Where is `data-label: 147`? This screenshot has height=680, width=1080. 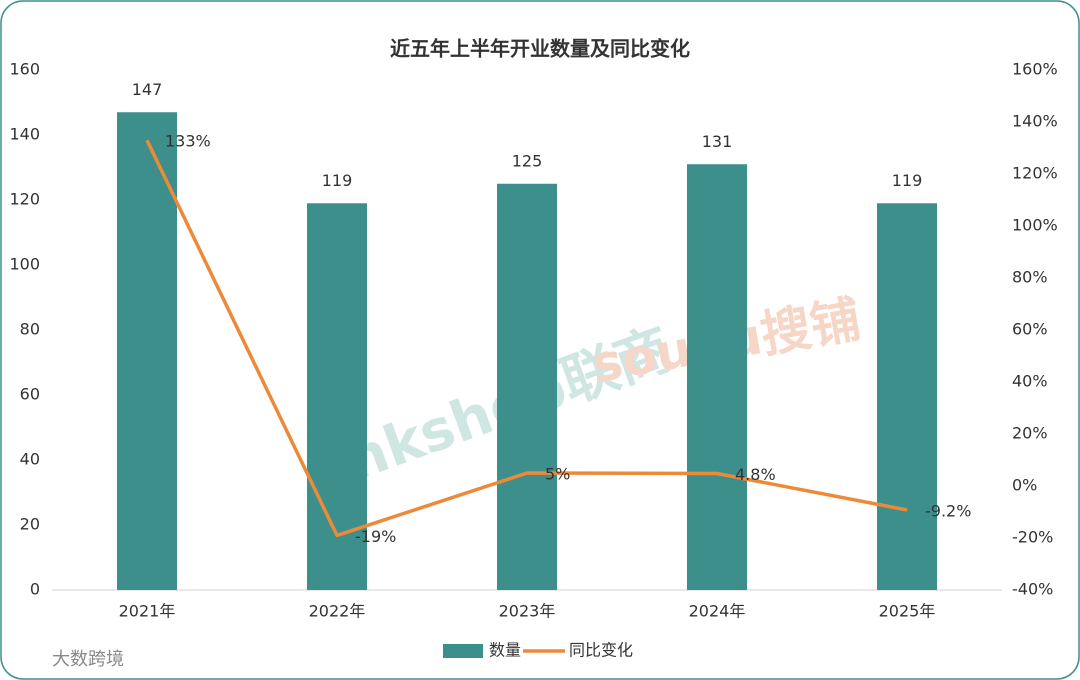
data-label: 147 is located at coordinates (147, 89).